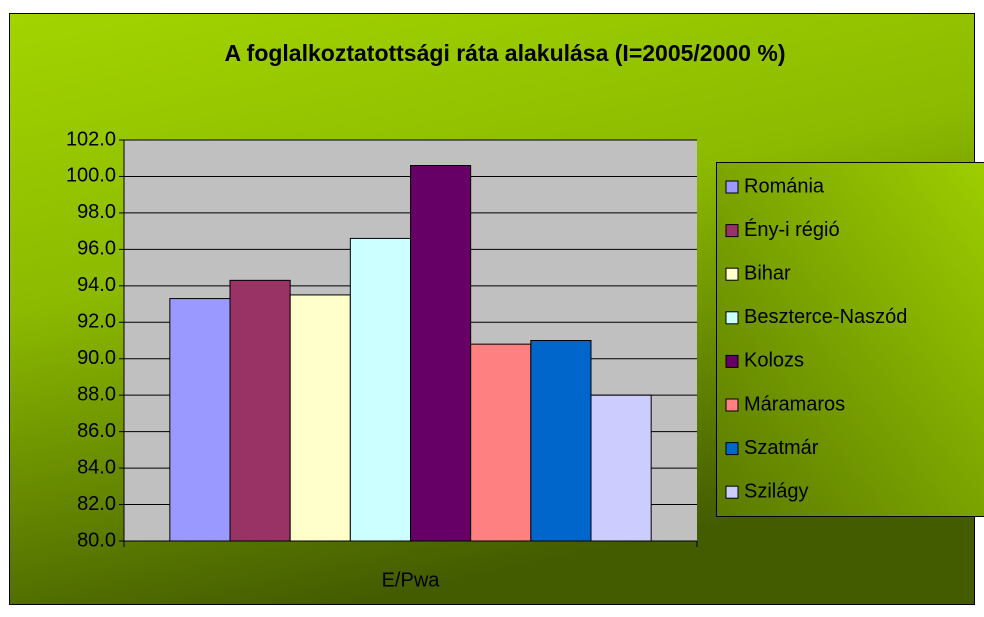 Image resolution: width=984 pixels, height=617 pixels. What do you see at coordinates (96, 249) in the screenshot?
I see `y-tick-label: 96.0` at bounding box center [96, 249].